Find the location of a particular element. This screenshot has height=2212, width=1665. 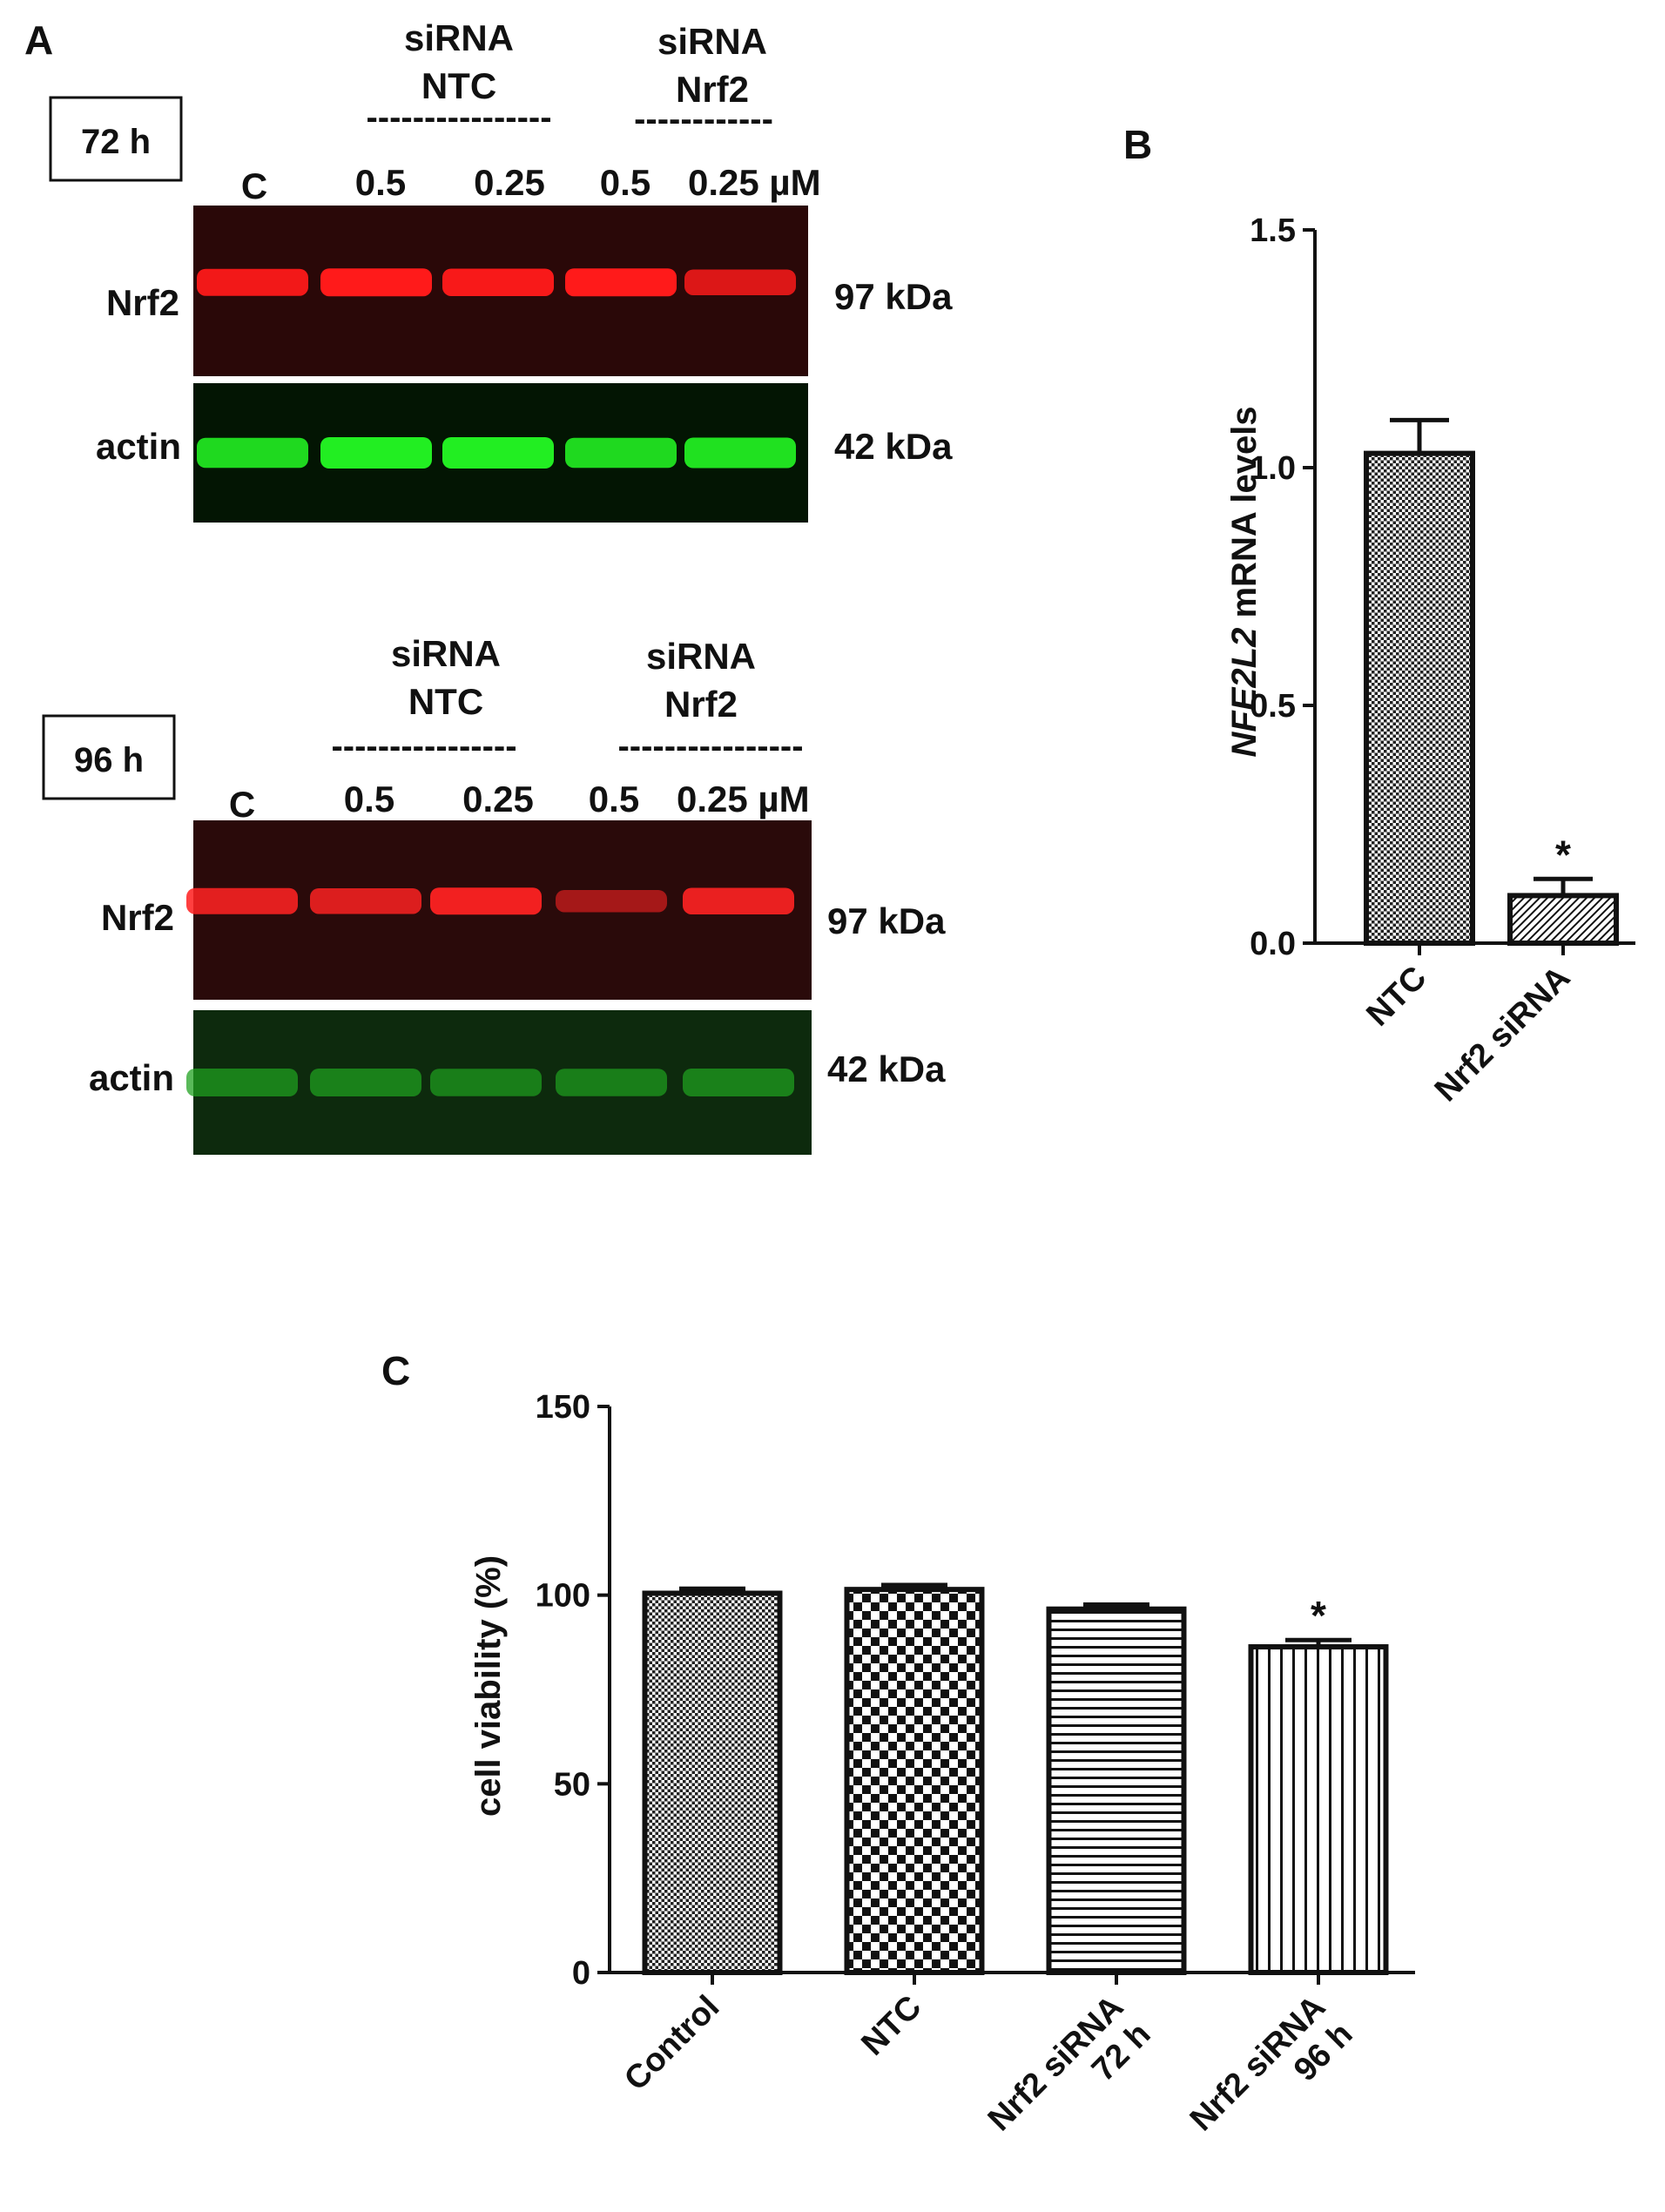

y-tick-label: 0 is located at coordinates (581, 1974).